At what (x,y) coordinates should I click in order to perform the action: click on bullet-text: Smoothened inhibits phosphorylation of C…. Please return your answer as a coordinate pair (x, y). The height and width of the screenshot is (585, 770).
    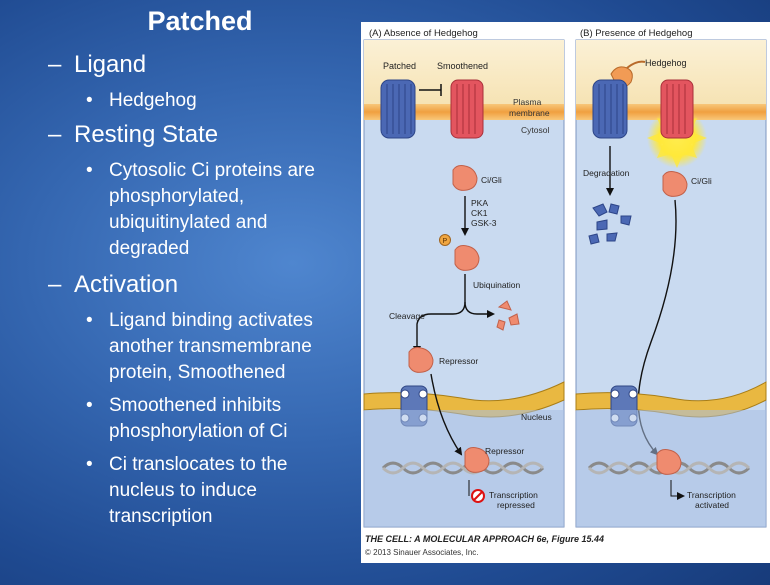
    Looking at the image, I should click on (198, 419).